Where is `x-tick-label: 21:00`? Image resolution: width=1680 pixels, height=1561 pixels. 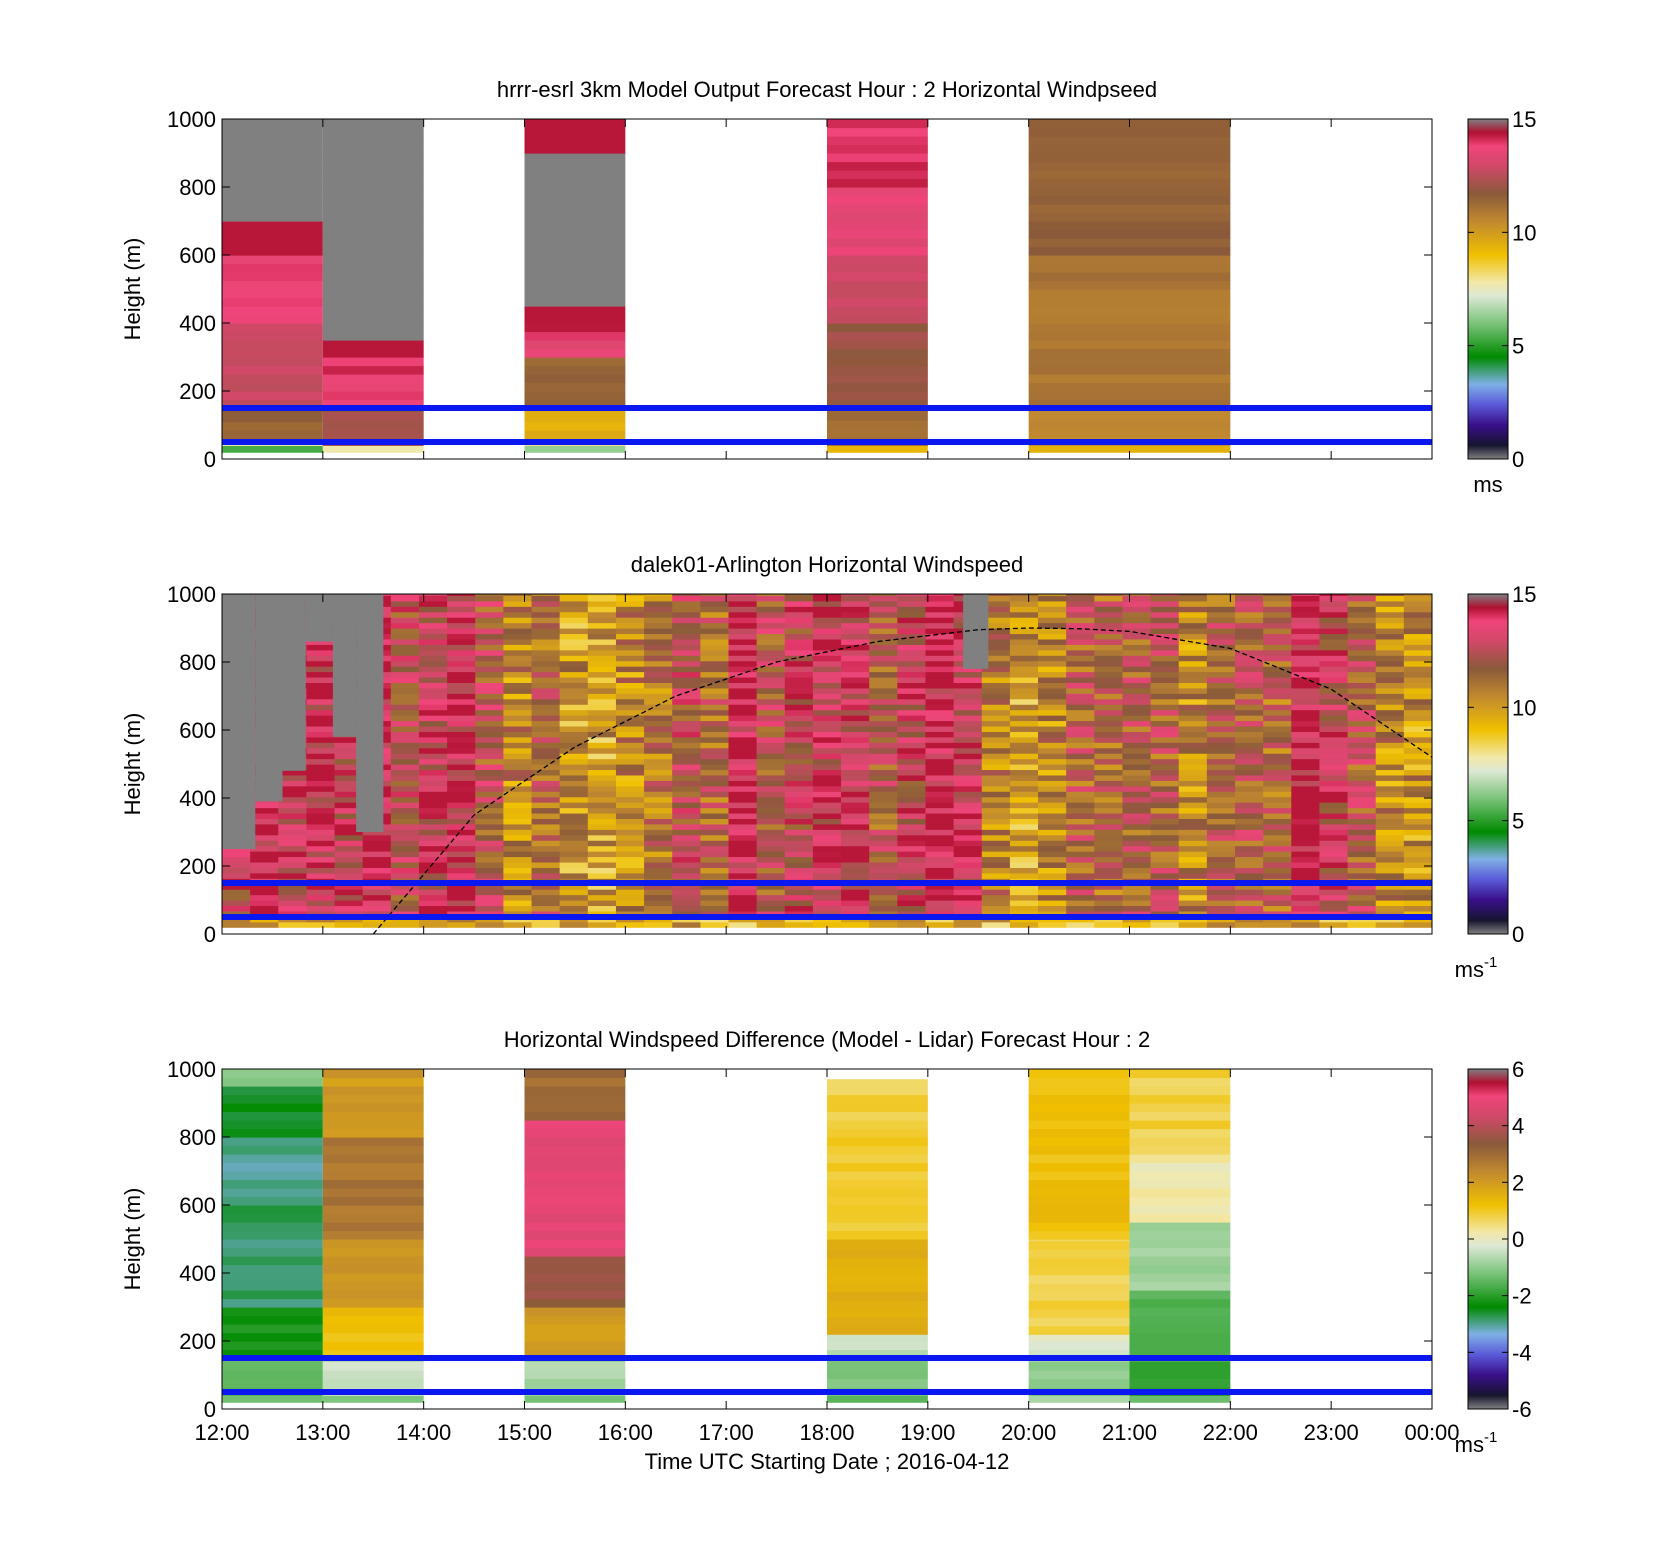 x-tick-label: 21:00 is located at coordinates (1129, 1432).